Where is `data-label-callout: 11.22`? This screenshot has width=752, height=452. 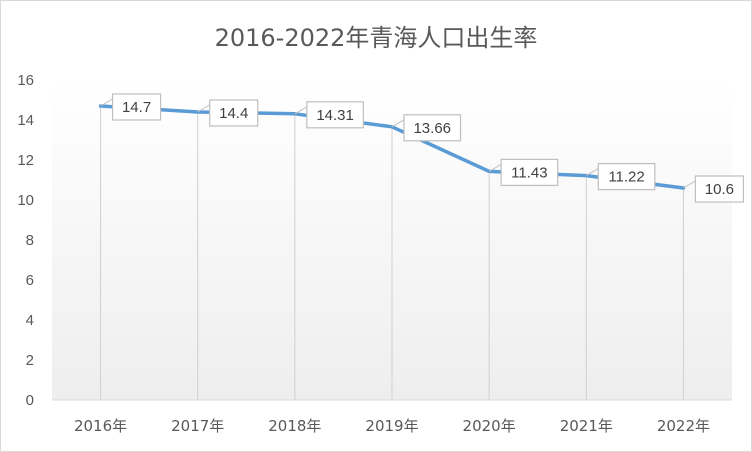
data-label-callout: 11.22 is located at coordinates (621, 177).